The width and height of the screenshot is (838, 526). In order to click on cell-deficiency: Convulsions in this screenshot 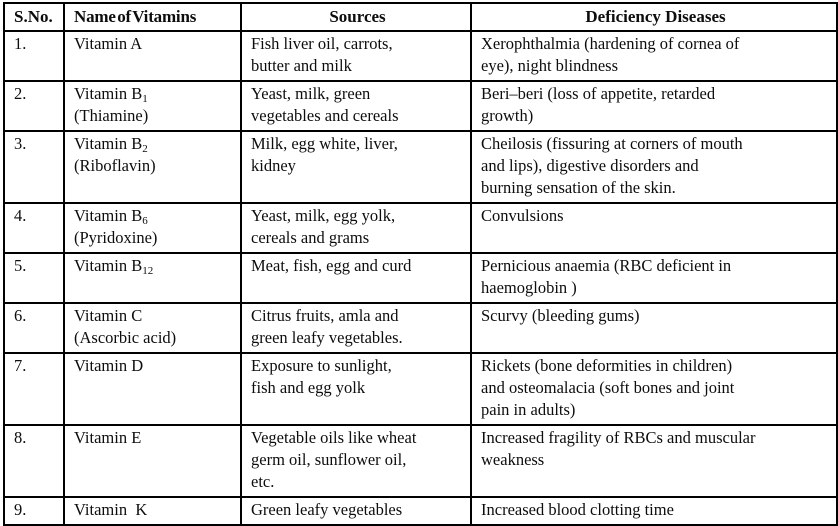, I will do `click(654, 228)`.